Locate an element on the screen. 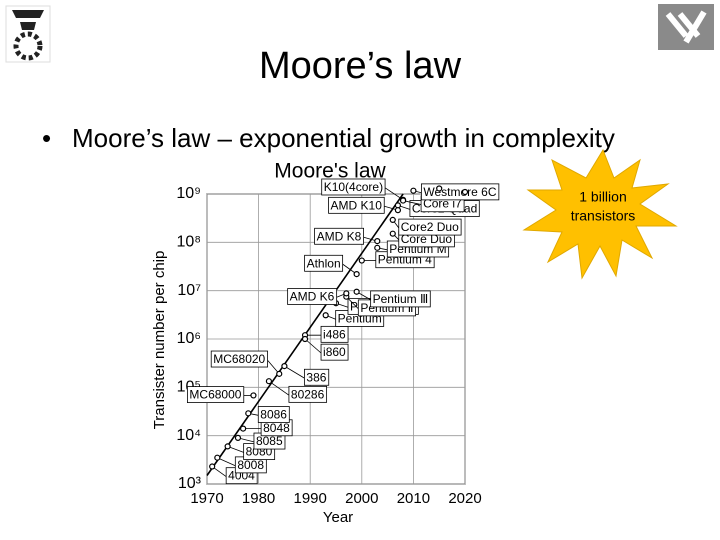  y-tick-label: 10³ is located at coordinates (190, 483).